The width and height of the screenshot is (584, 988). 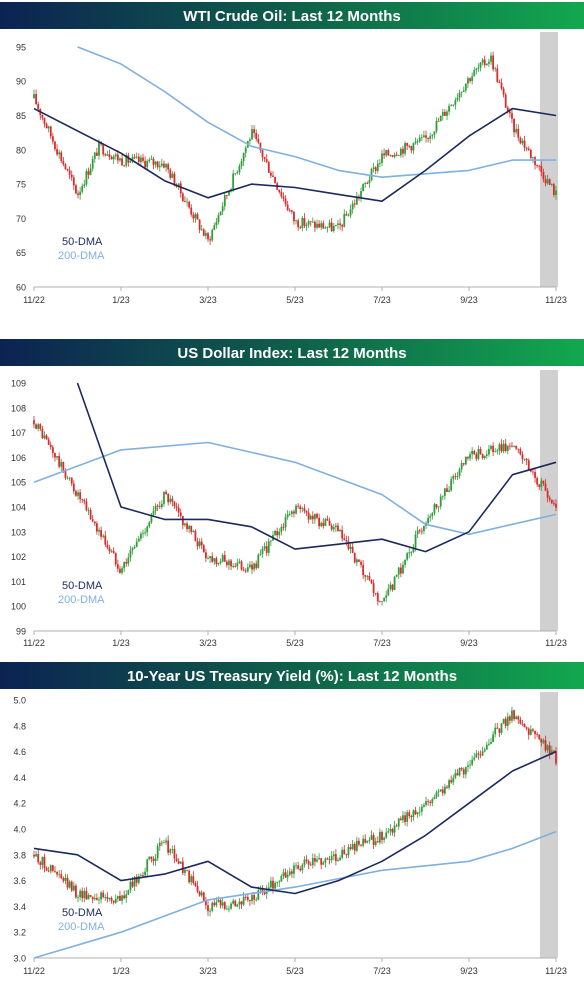 I want to click on chart-header-bar, so click(x=292, y=352).